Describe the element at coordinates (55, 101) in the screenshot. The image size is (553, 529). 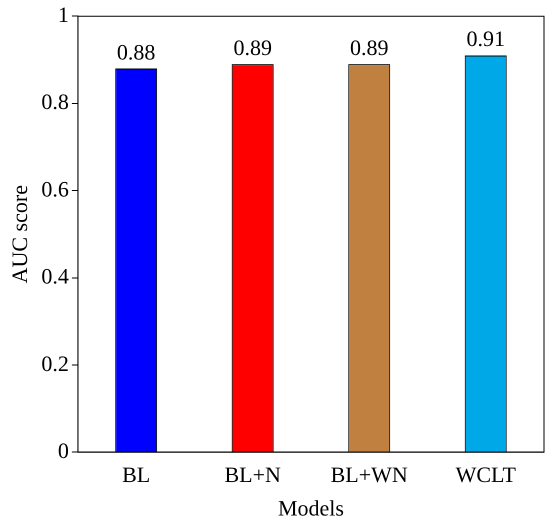
I see `y-tick-label: 0.8` at that location.